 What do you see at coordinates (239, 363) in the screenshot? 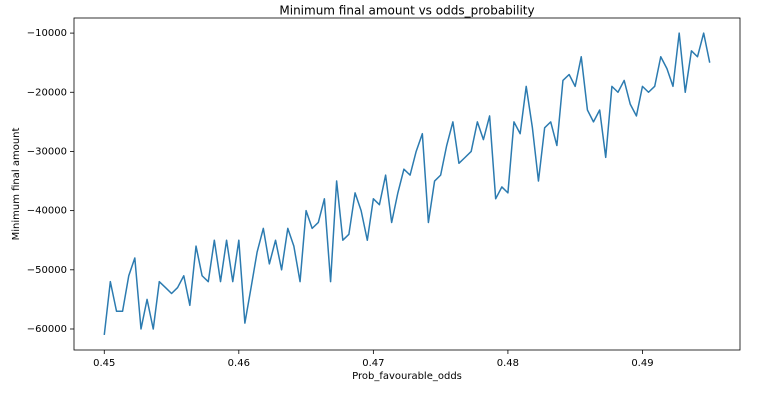
I see `x-tick-label: 0.46` at bounding box center [239, 363].